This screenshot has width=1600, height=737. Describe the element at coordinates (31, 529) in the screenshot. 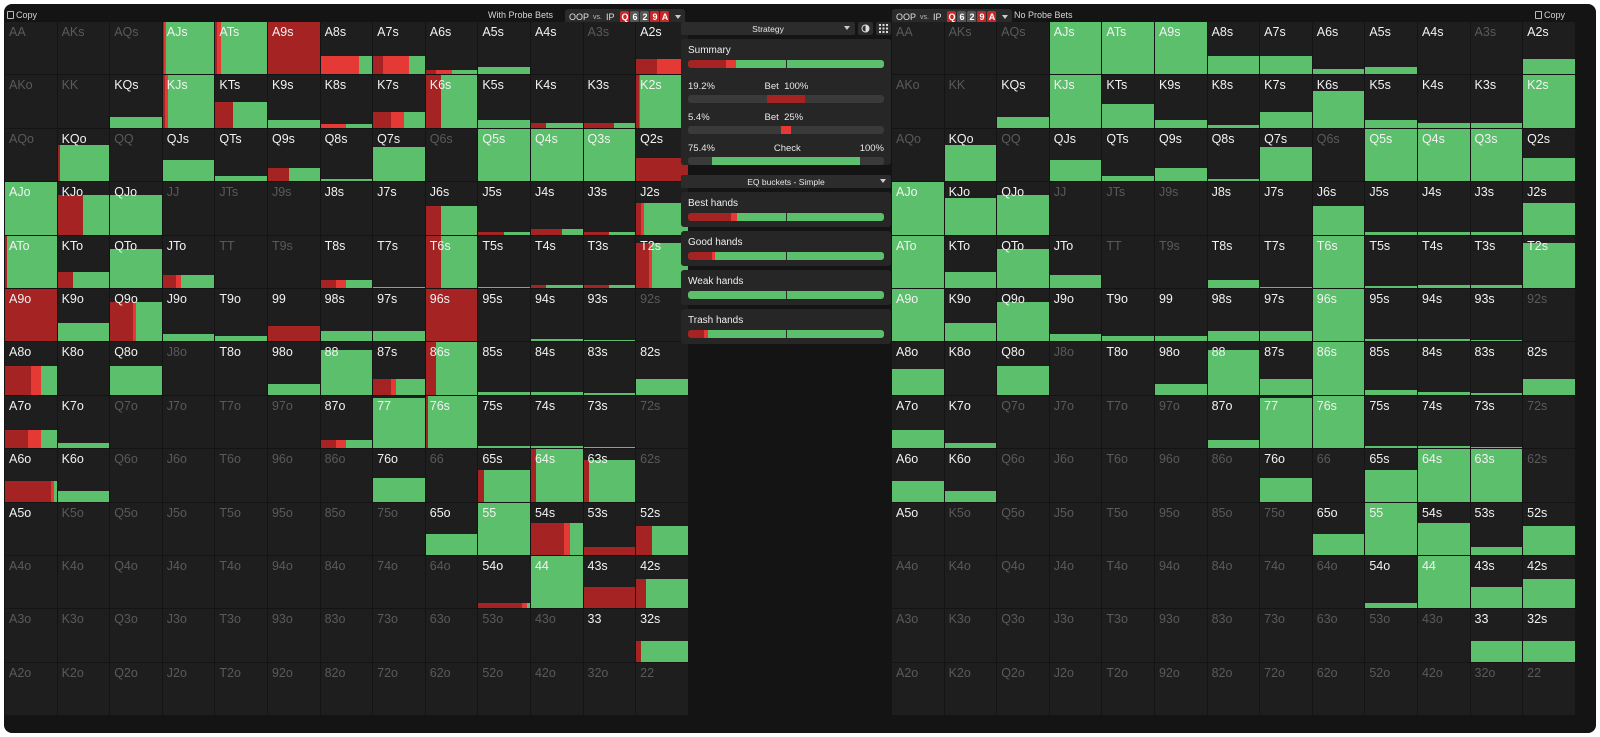

I see `hand-cell: A5o` at that location.